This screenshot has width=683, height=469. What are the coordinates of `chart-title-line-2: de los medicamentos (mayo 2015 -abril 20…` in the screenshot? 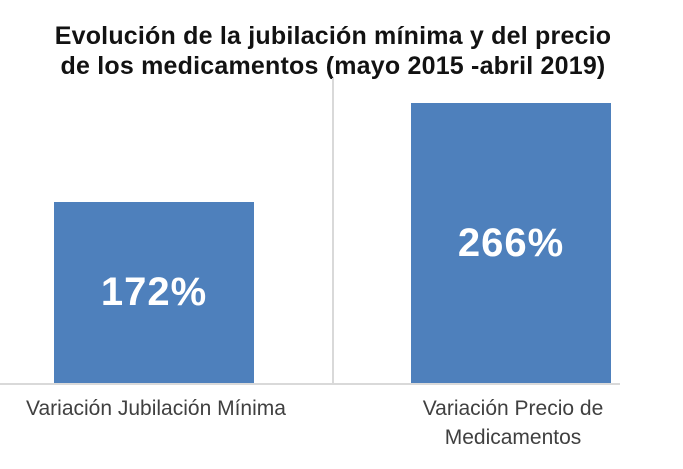 It's located at (333, 66).